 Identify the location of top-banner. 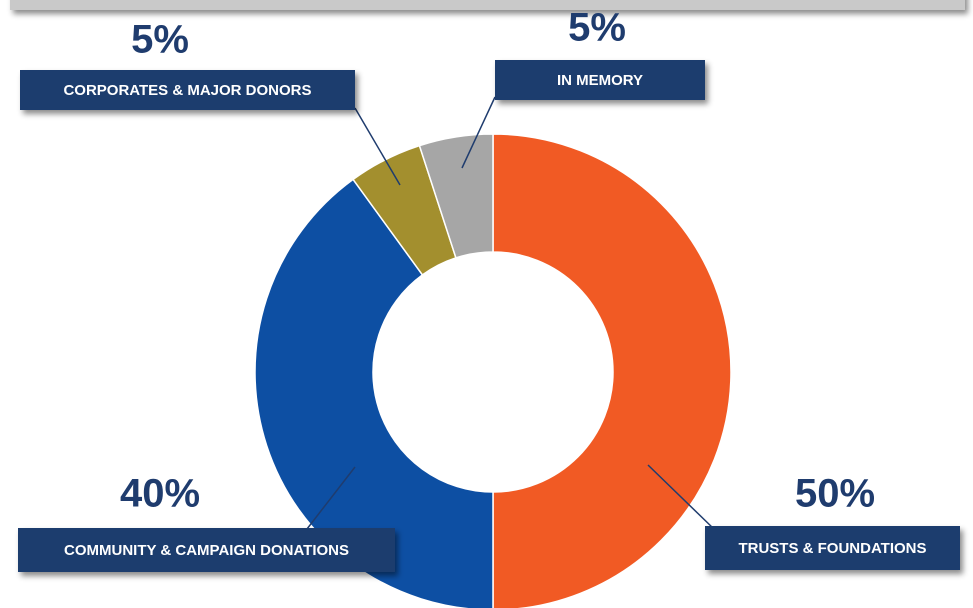
(487, 5).